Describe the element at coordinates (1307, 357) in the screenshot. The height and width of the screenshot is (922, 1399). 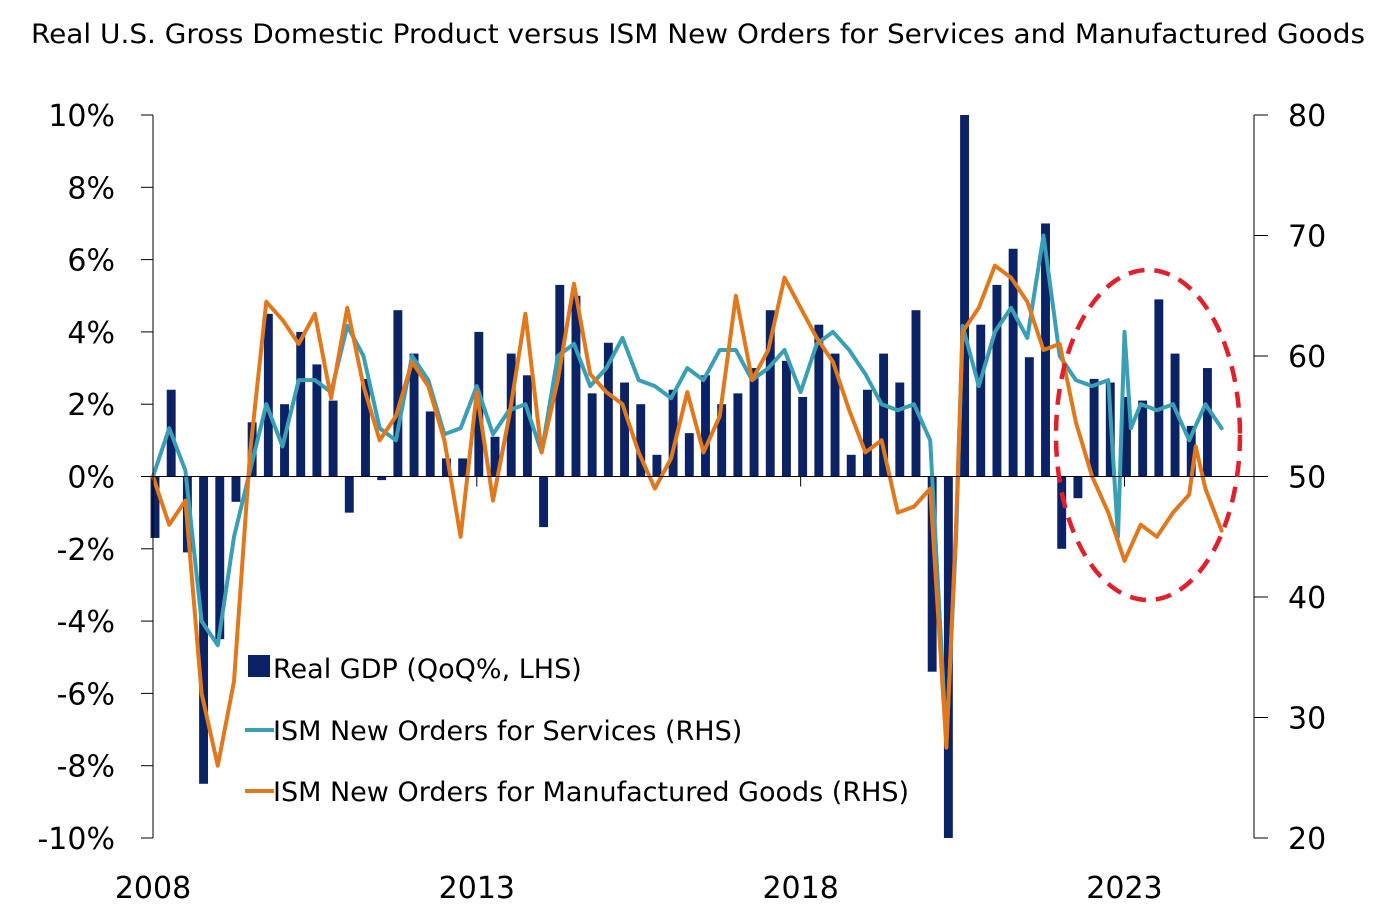
I see `right-tick-label: 60` at that location.